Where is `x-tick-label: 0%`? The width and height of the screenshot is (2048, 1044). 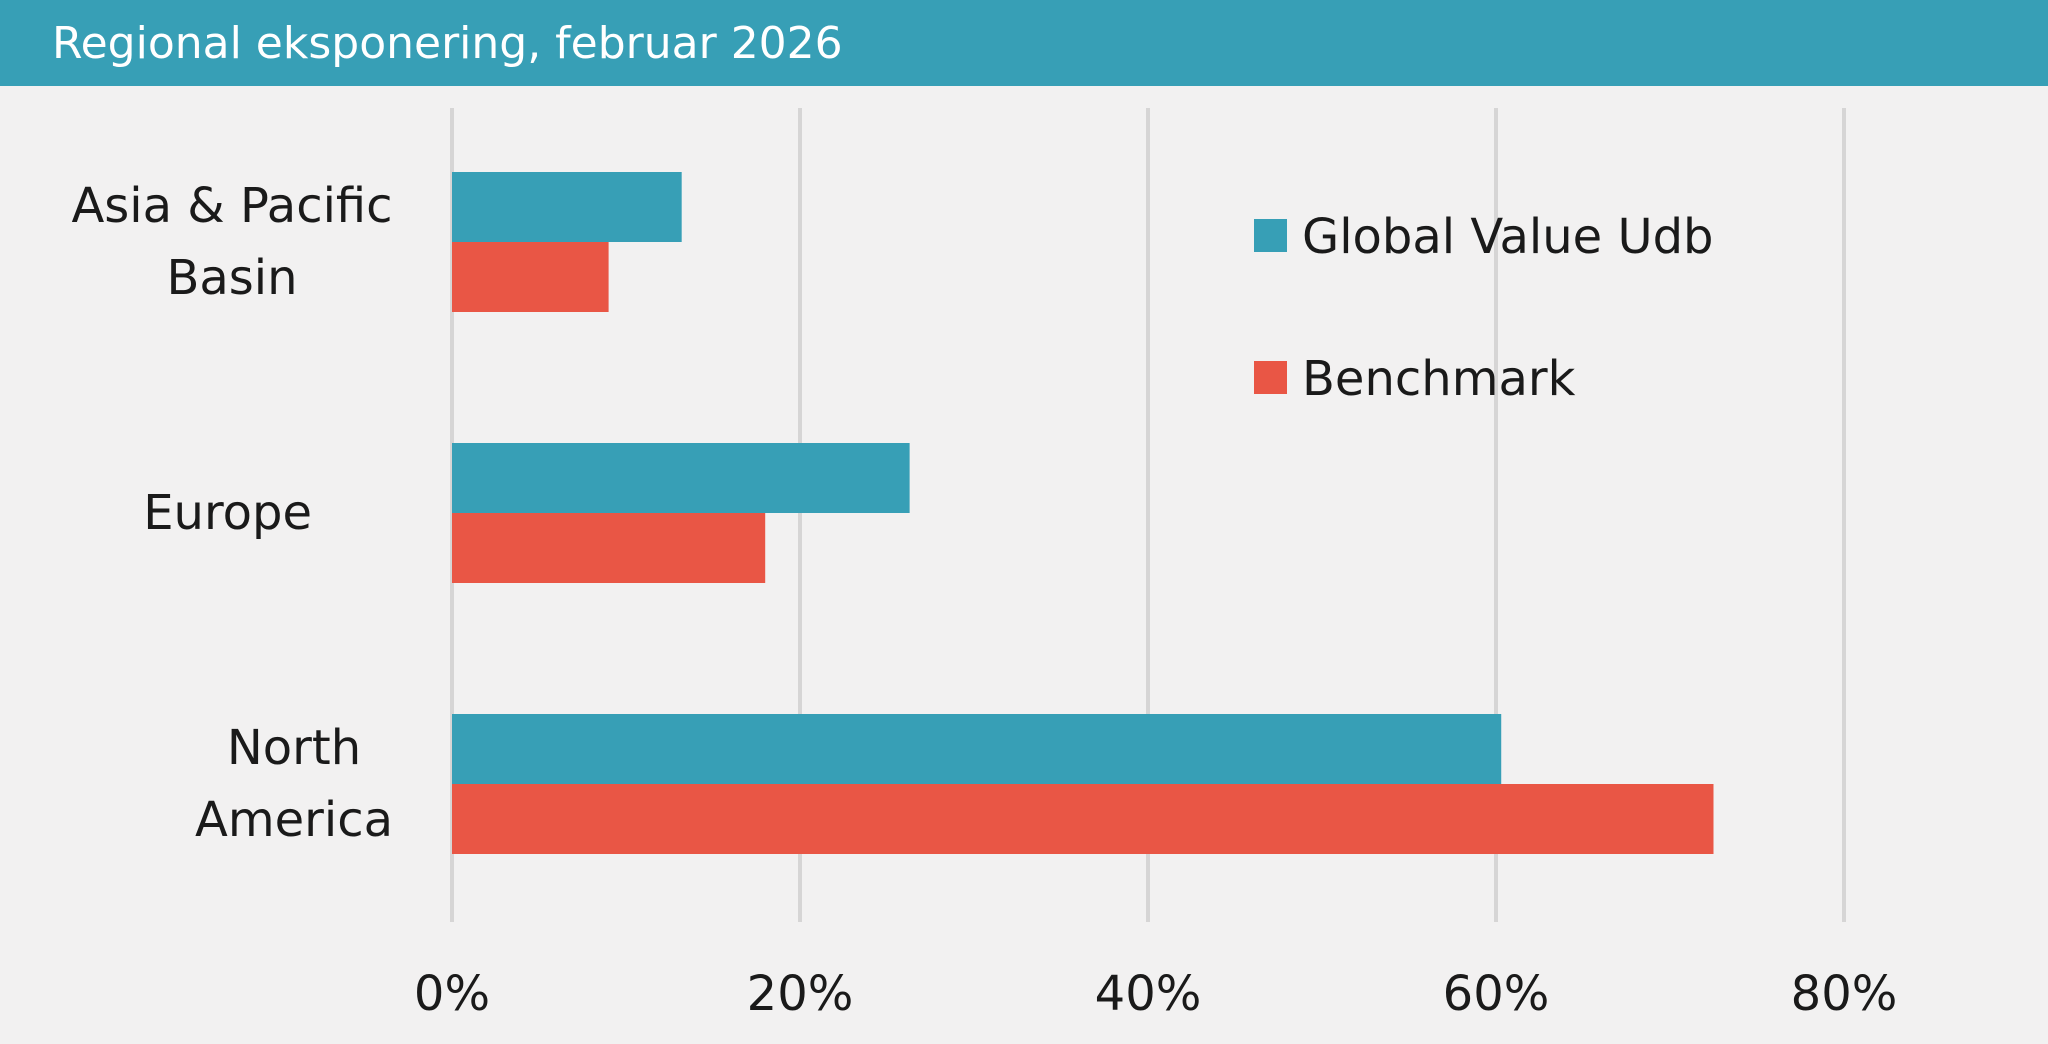
x-tick-label: 0% is located at coordinates (452, 994).